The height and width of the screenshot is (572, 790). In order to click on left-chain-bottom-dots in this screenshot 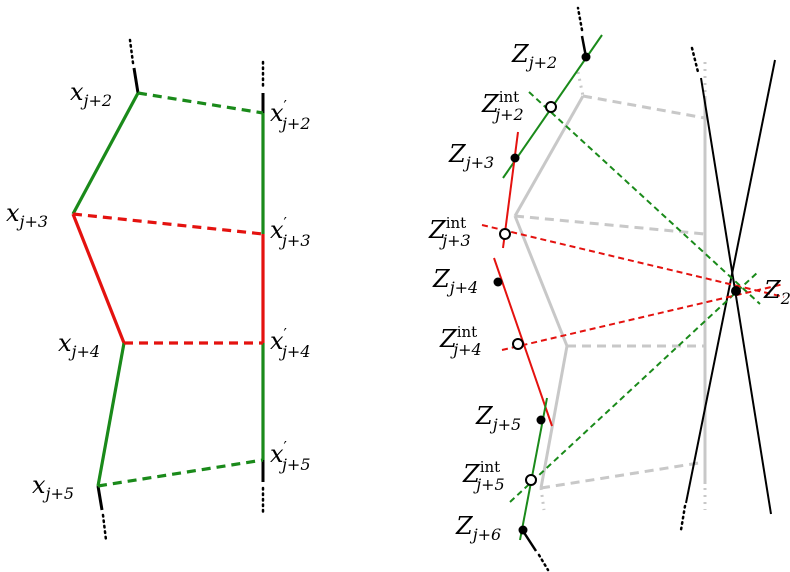, I will do `click(104, 527)`.